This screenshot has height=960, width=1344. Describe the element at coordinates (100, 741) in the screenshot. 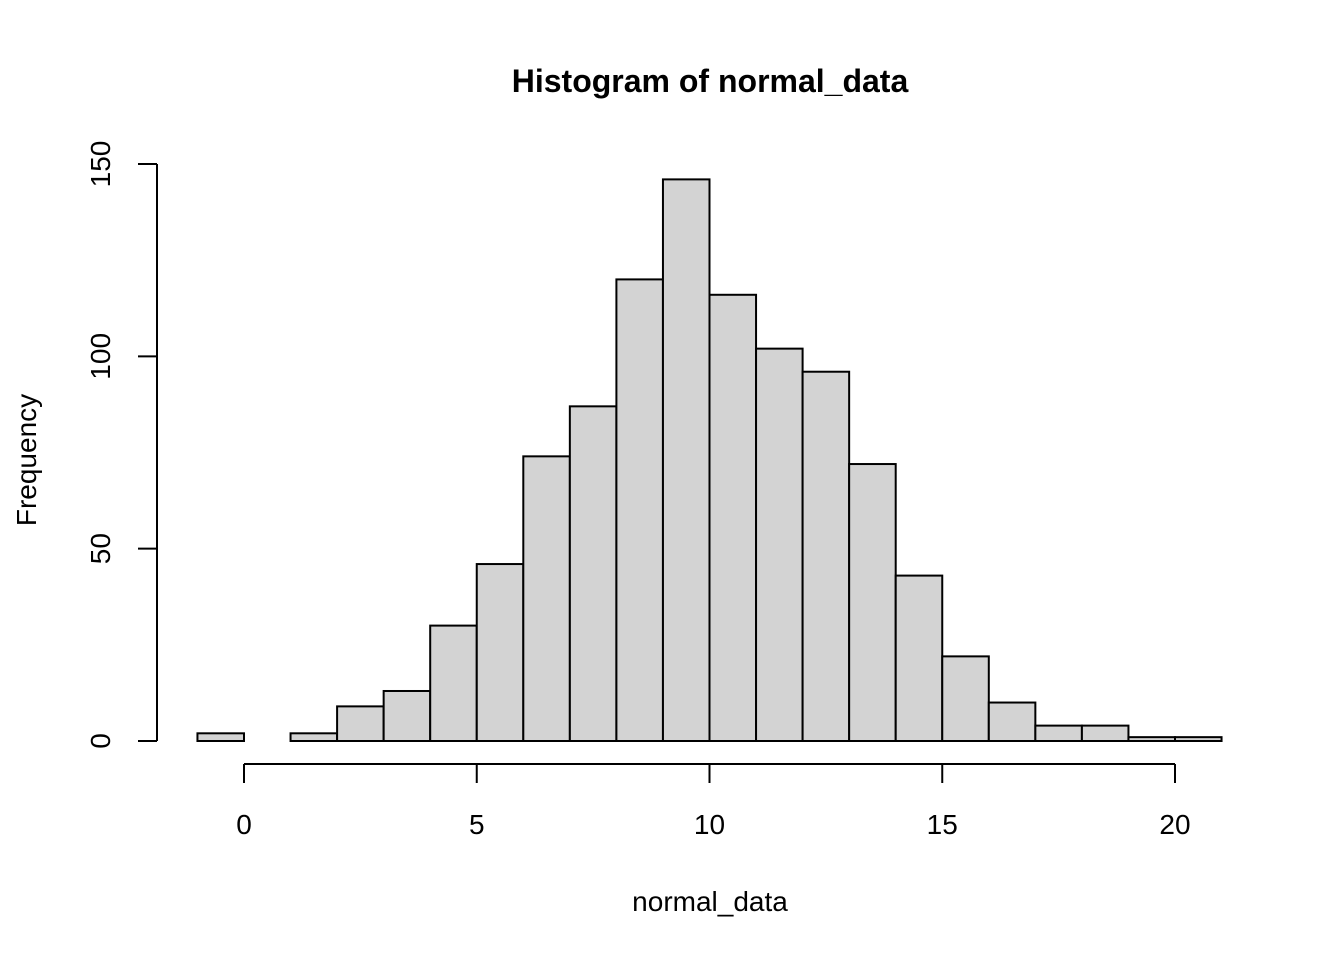

I see `y-tick-label: 0` at that location.